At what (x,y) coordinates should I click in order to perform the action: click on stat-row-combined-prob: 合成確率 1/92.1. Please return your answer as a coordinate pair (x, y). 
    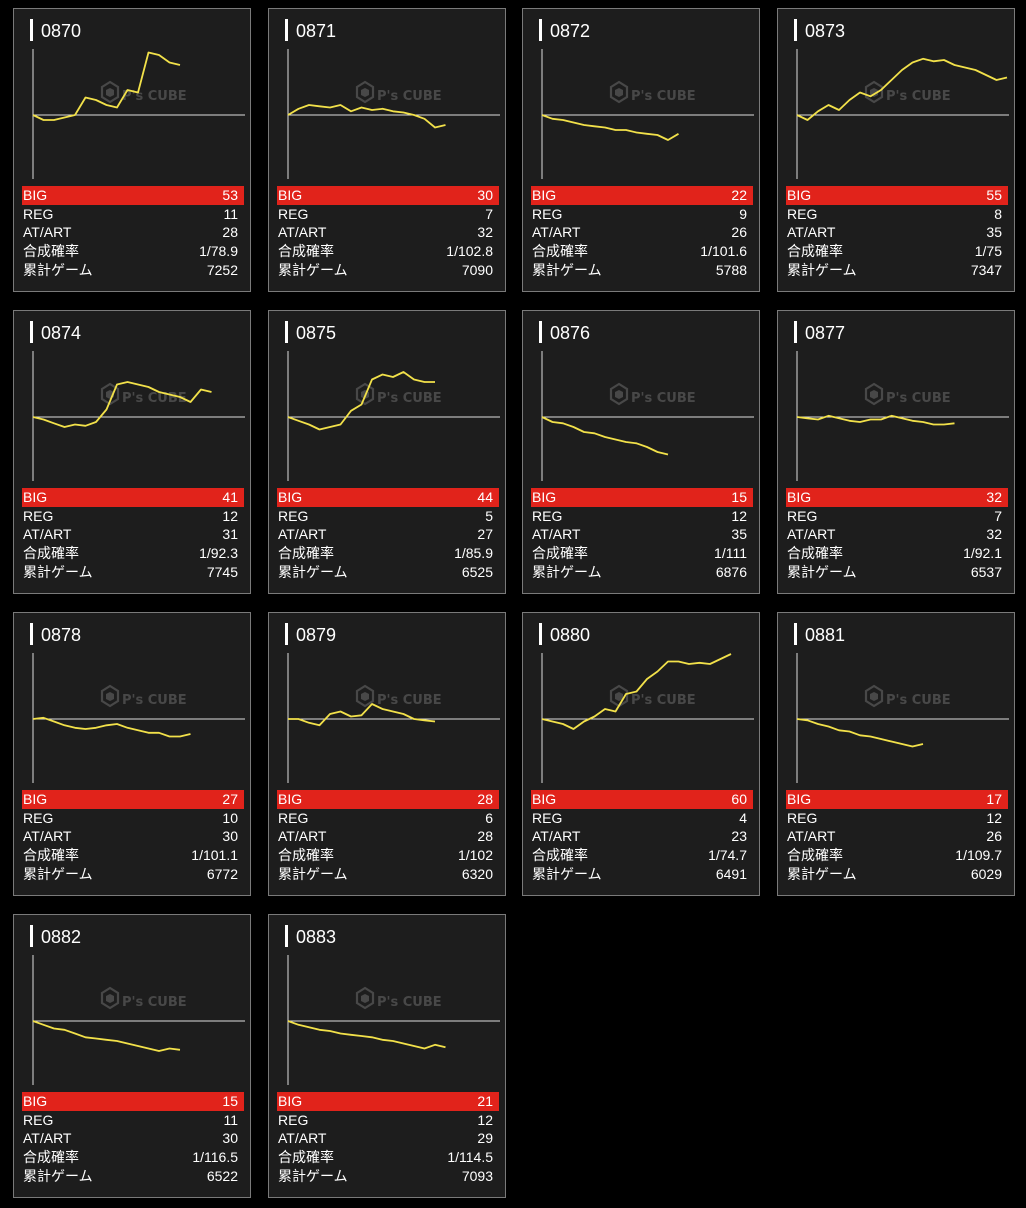
    Looking at the image, I should click on (897, 553).